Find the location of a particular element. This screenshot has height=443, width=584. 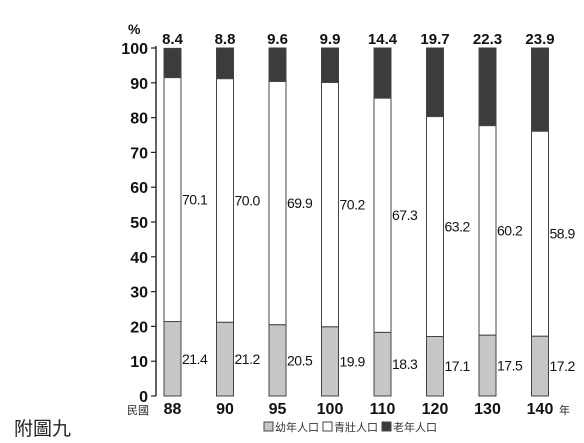

legend-label: 老年人口 is located at coordinates (415, 427).